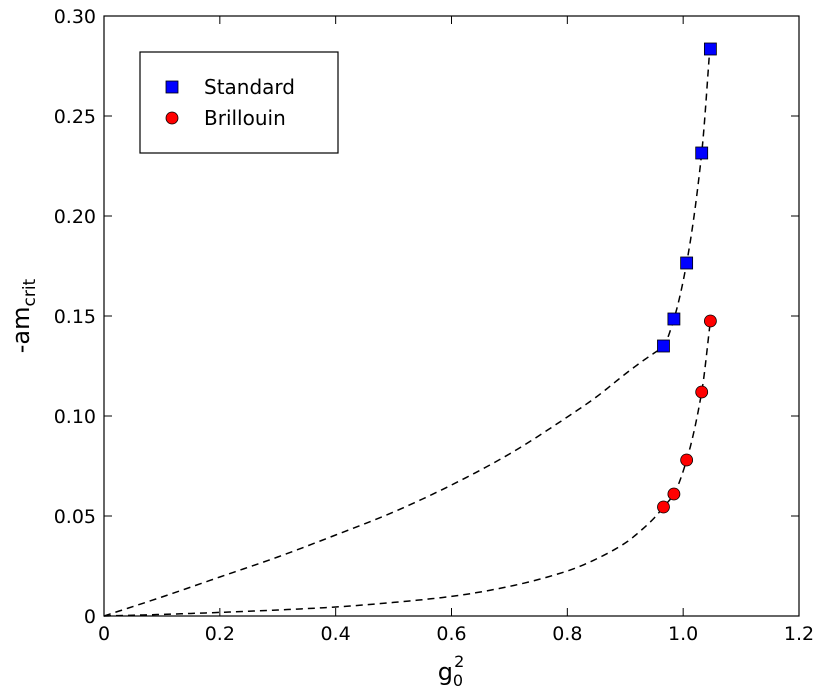 The width and height of the screenshot is (824, 689). I want to click on legend-marker-standard, so click(172, 87).